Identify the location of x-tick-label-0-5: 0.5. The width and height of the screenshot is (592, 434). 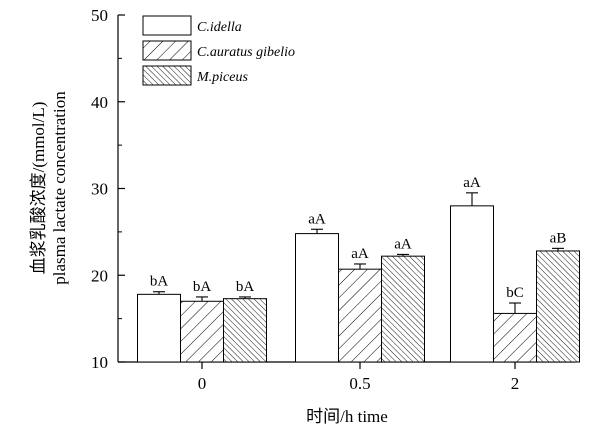
(359, 383).